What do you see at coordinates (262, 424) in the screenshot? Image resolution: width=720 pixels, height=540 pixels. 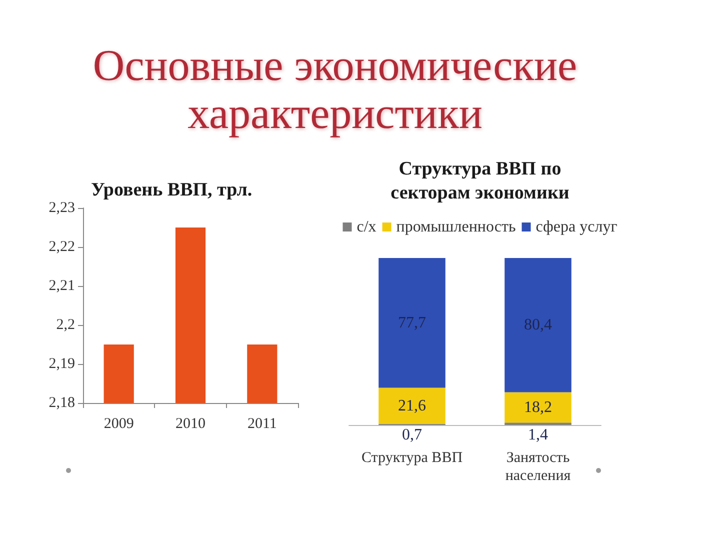 I see `x-tick-label: 2011` at bounding box center [262, 424].